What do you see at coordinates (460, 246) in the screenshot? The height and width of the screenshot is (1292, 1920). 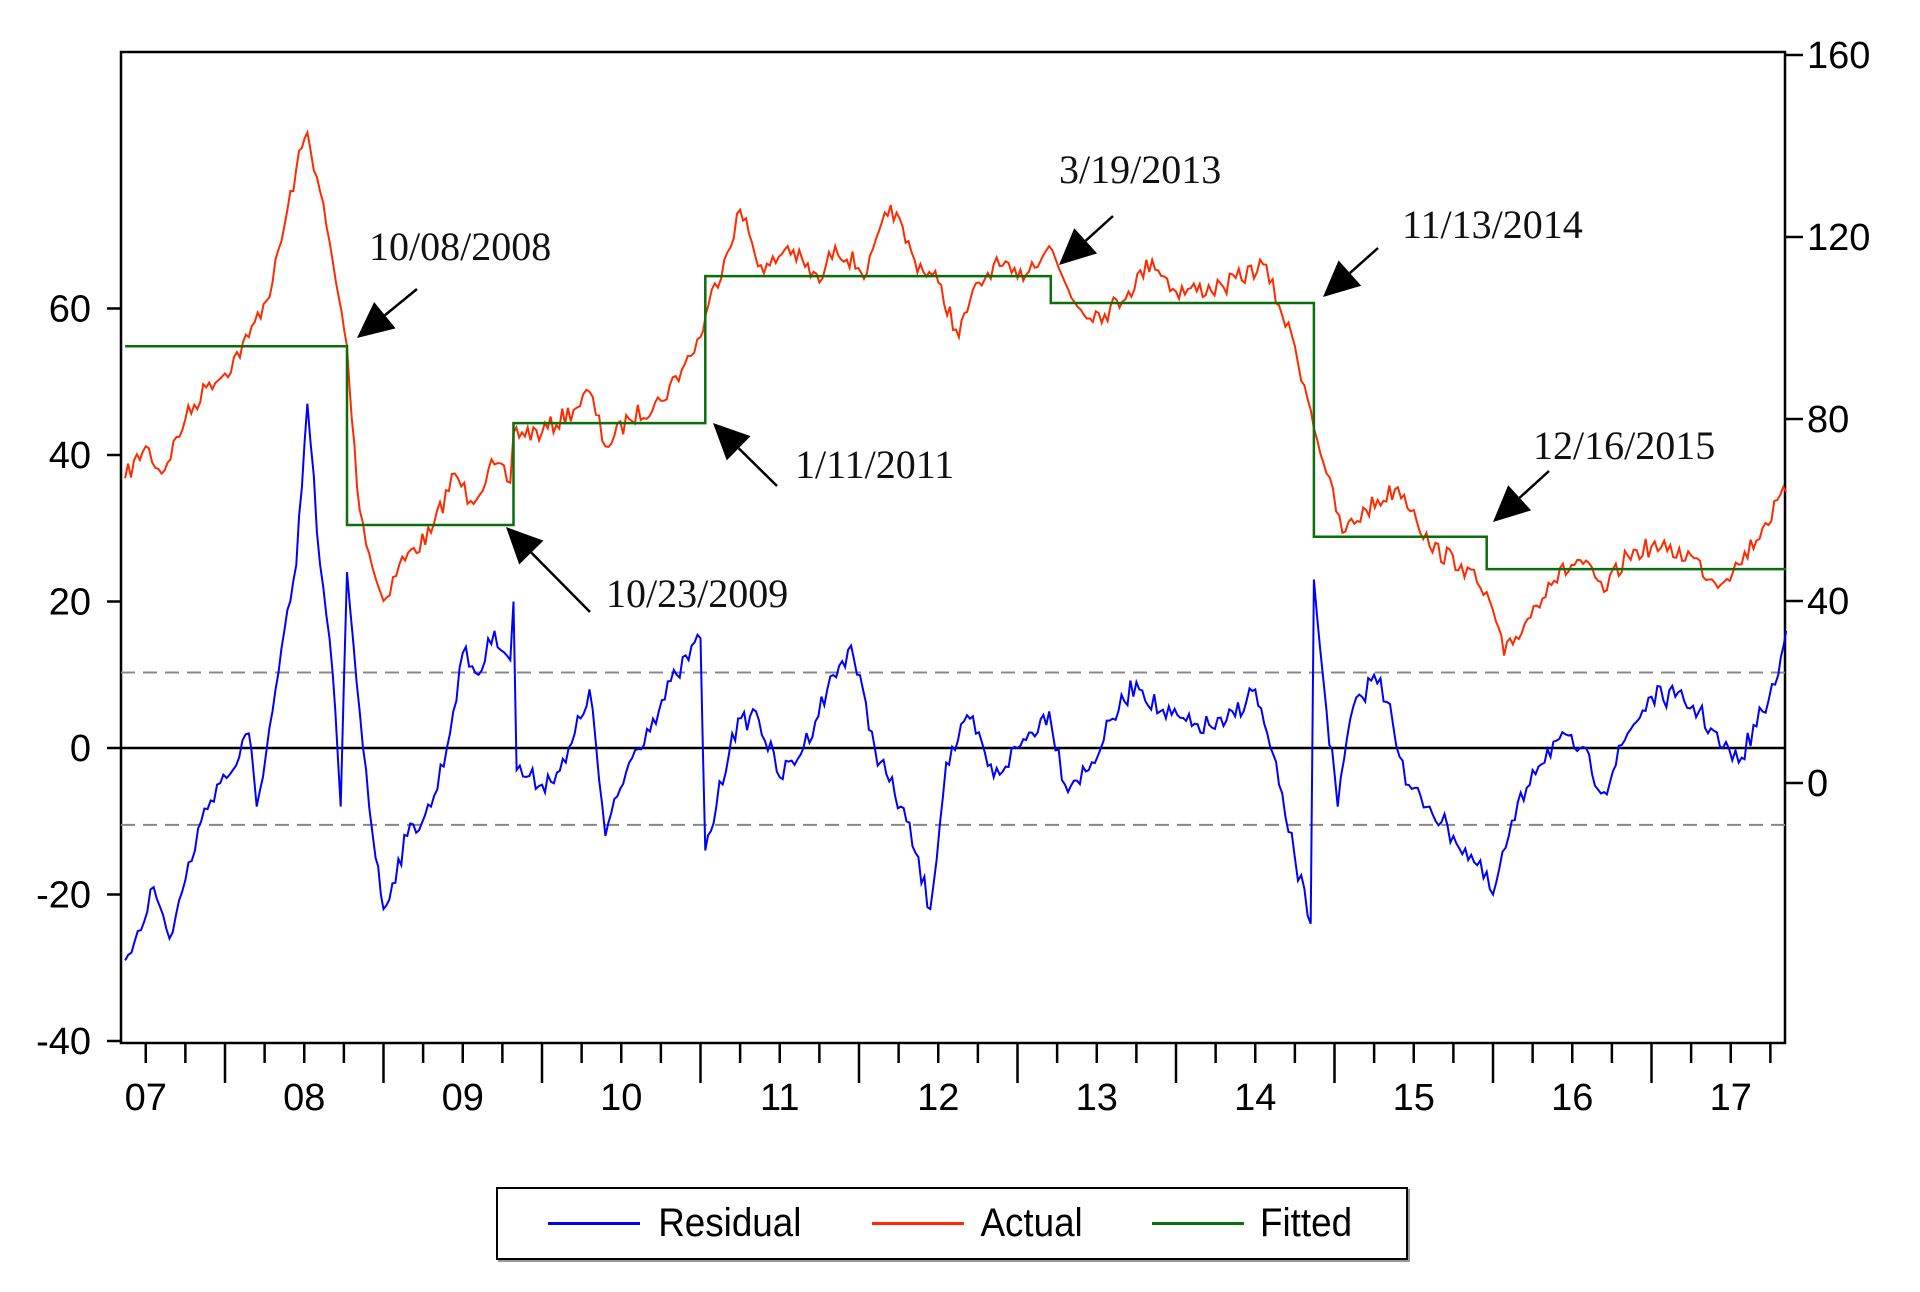 I see `annotation-date-label: 10/08/2008` at bounding box center [460, 246].